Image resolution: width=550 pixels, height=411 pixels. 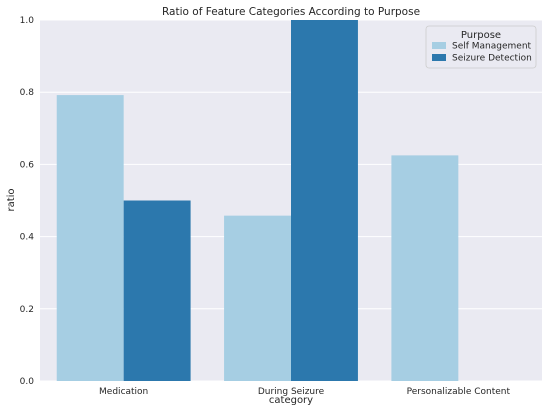 What do you see at coordinates (27, 21) in the screenshot?
I see `y-tick-label-5: 1.0` at bounding box center [27, 21].